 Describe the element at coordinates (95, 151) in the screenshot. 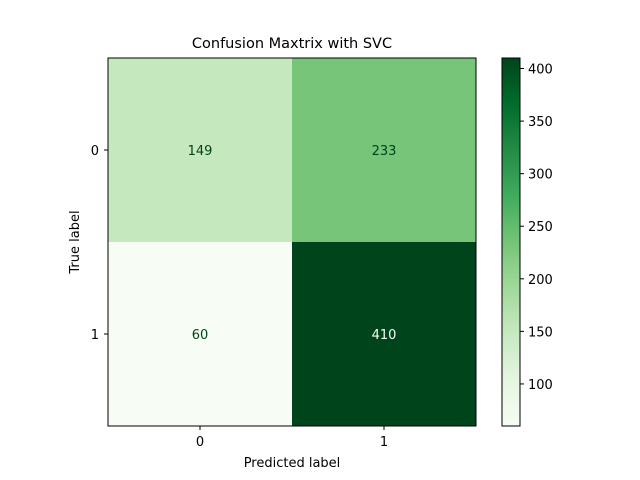

I see `y-tick-label: 0` at that location.